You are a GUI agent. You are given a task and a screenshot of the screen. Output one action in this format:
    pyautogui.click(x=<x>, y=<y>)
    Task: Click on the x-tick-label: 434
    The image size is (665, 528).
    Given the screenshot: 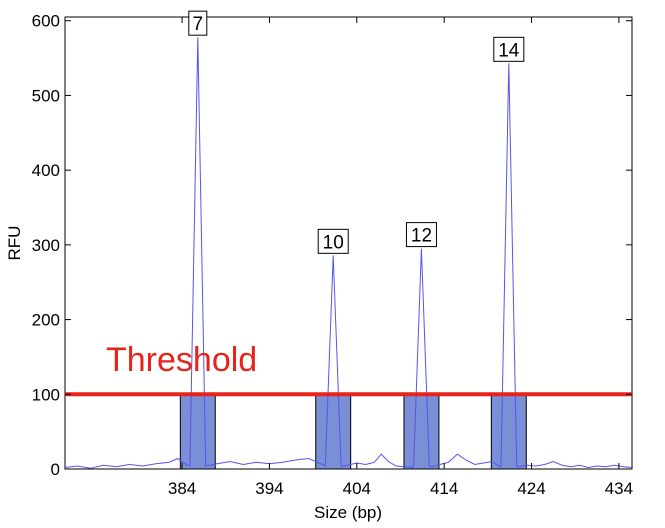 What is the action you would take?
    pyautogui.click(x=619, y=488)
    